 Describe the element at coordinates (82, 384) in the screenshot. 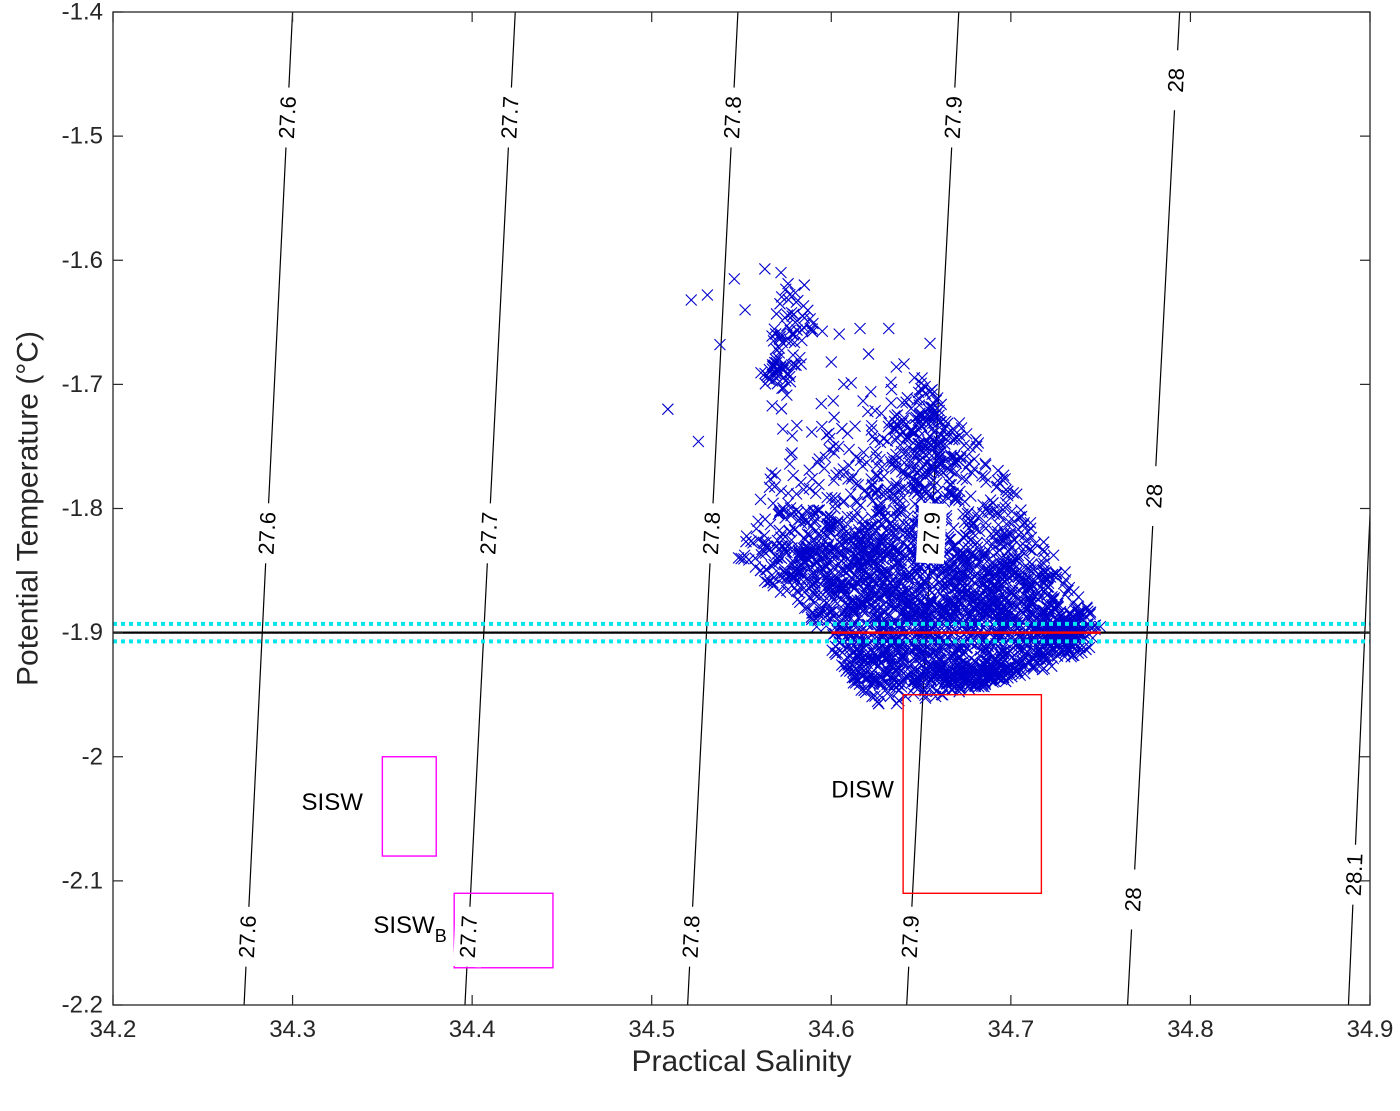

I see `y-tick-label: -1.7` at that location.